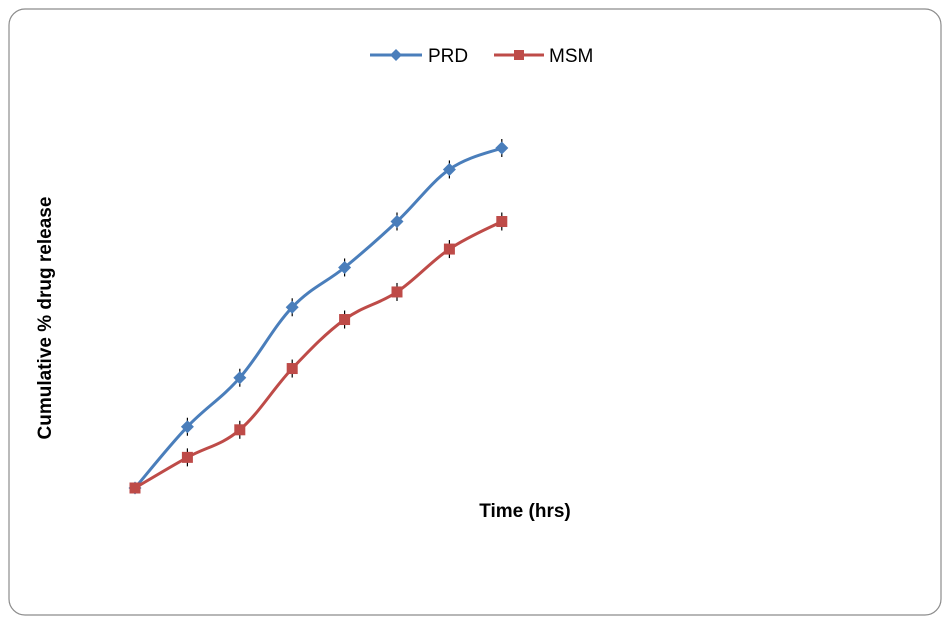 The width and height of the screenshot is (950, 629). Describe the element at coordinates (519, 55) in the screenshot. I see `legend-marker-msm` at that location.